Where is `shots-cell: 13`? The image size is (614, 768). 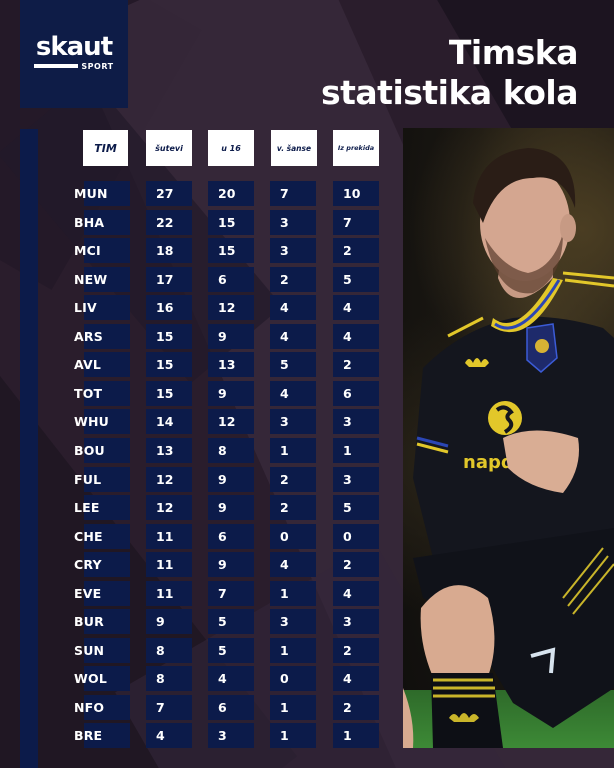
shots-cell: 13 is located at coordinates (169, 450).